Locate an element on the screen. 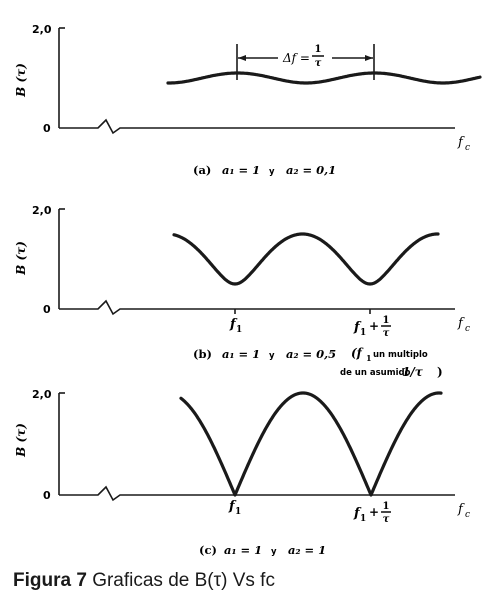 This screenshot has width=490, height=606. panel-a-caption-a1: a₁ = 1 is located at coordinates (241, 170).